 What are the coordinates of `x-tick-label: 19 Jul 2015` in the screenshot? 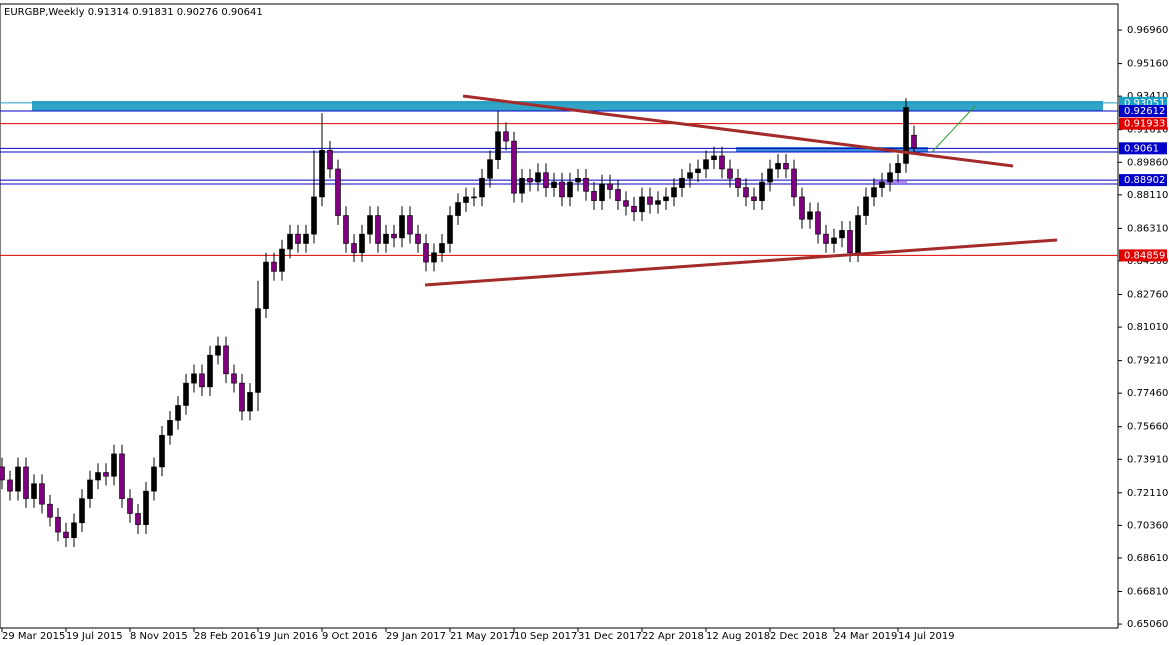 It's located at (94, 636).